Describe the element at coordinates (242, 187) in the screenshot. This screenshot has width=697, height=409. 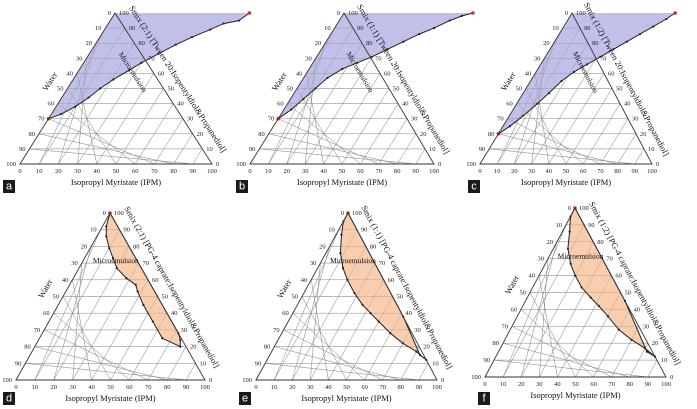
I see `panel-label: b` at that location.